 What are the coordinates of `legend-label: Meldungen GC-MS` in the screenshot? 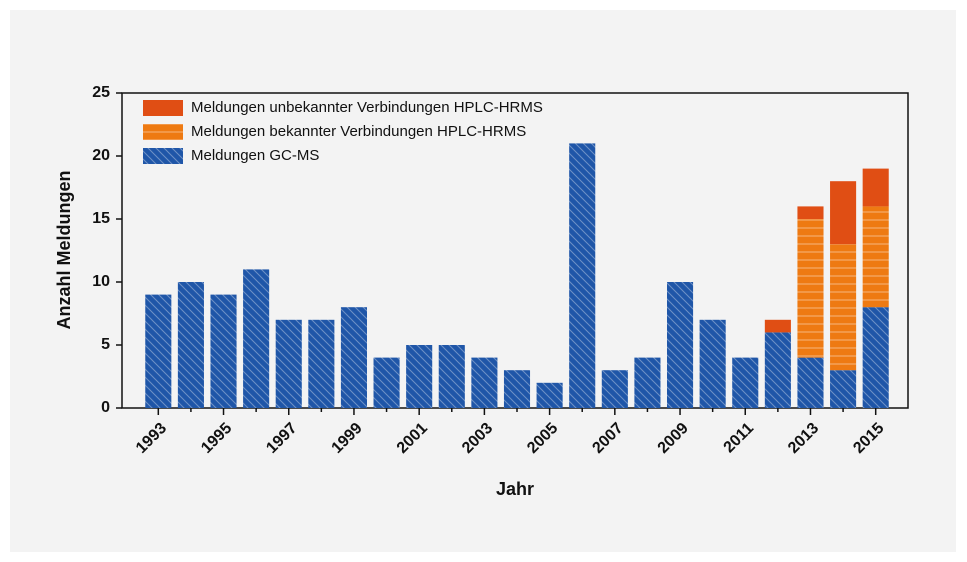 It's located at (255, 155).